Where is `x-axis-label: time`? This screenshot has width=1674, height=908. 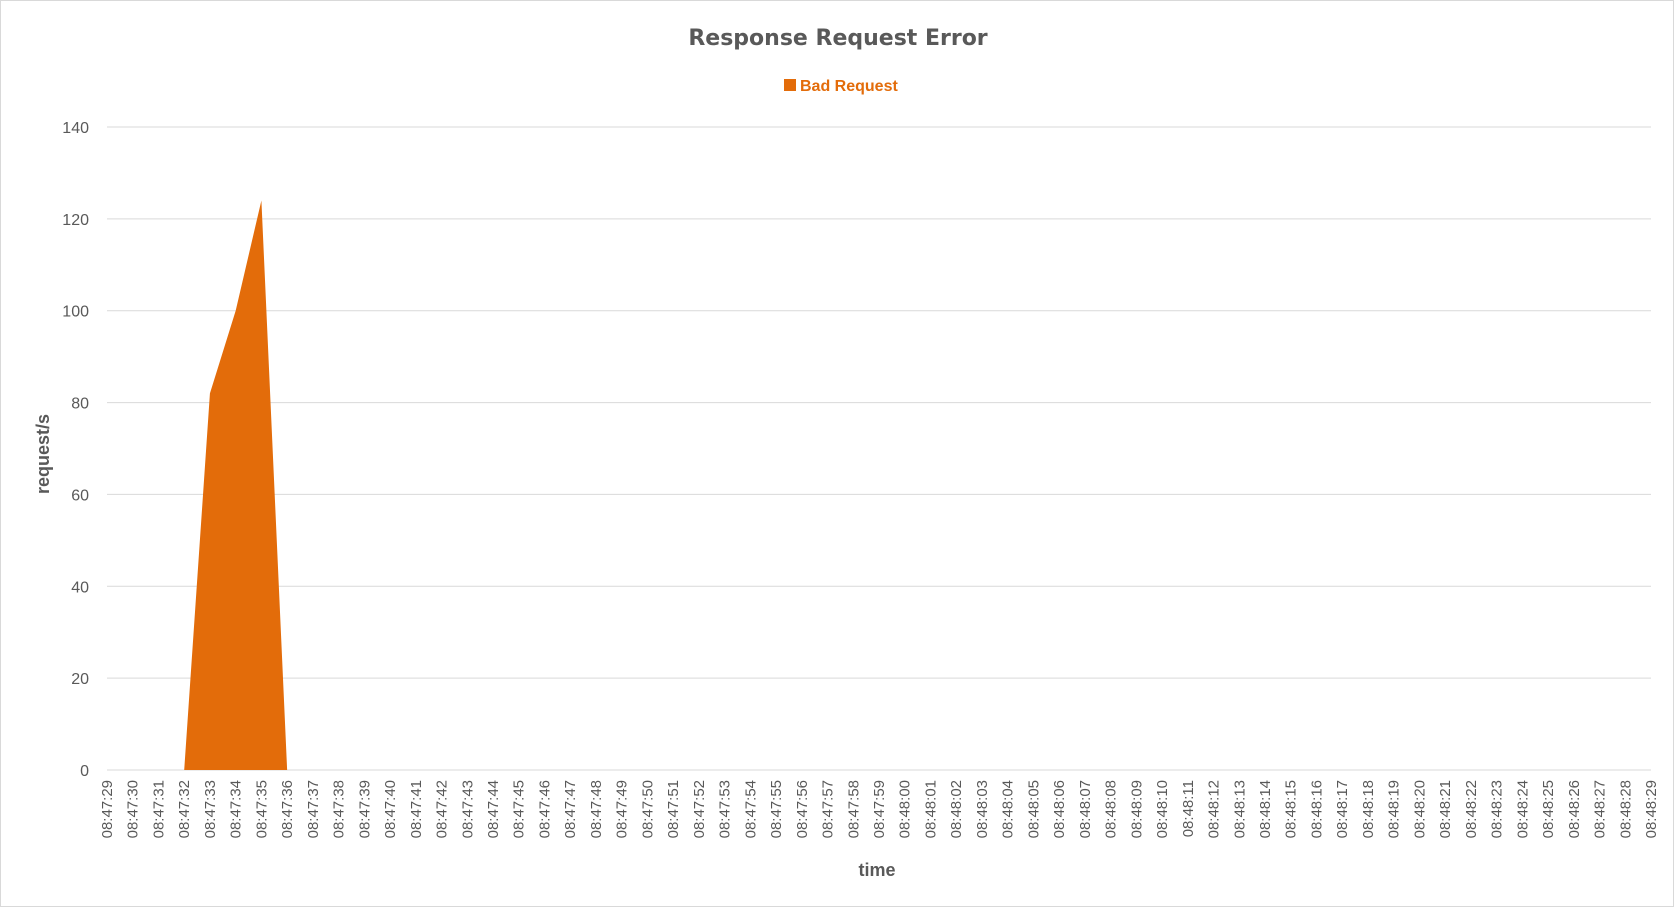 x-axis-label: time is located at coordinates (876, 870).